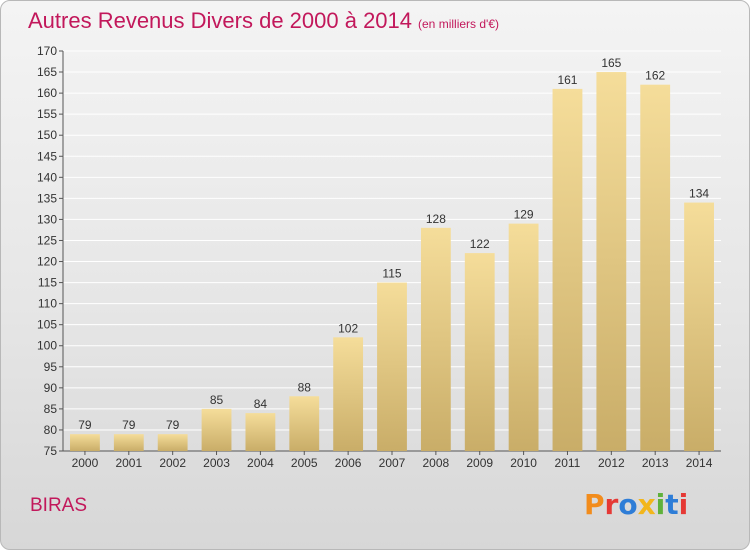 This screenshot has width=750, height=550. What do you see at coordinates (47, 51) in the screenshot?
I see `y-tick-label-170: 170` at bounding box center [47, 51].